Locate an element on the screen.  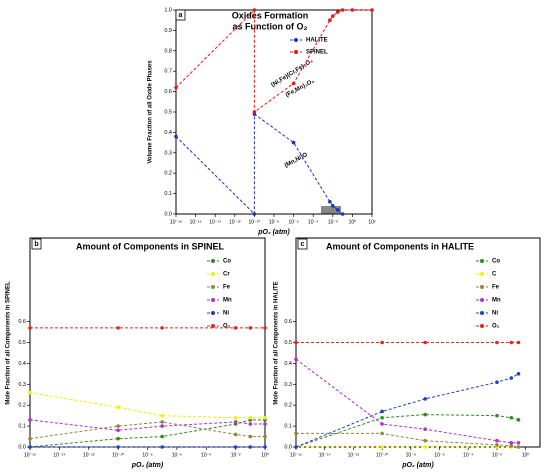
legend-label: Ni is located at coordinates (495, 314).